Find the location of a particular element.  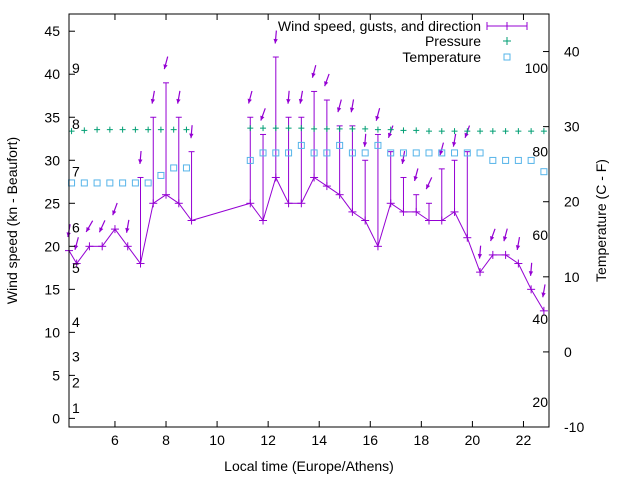

x-tick-label-18: 18 is located at coordinates (422, 440).